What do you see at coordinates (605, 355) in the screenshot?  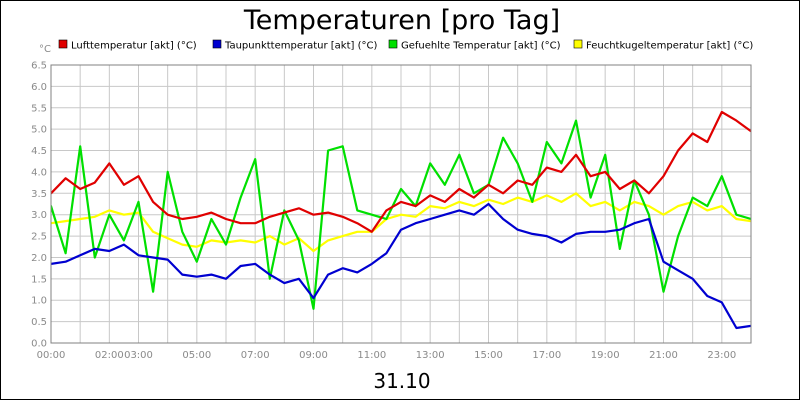 I see `x-tick-label: 19:00` at bounding box center [605, 355].